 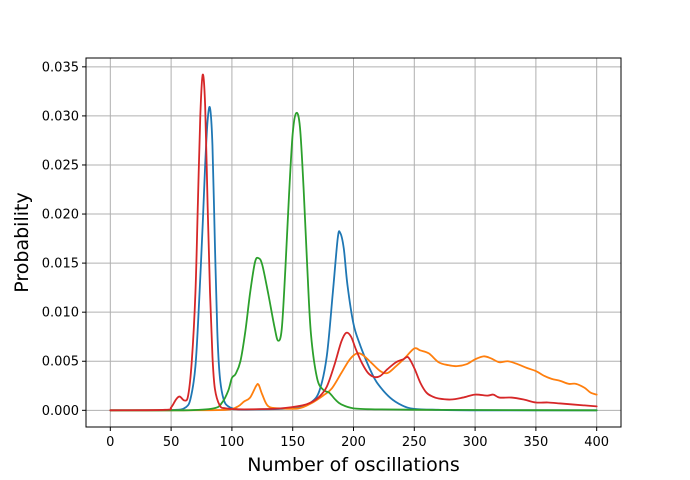 I want to click on x-tick-label: 200, so click(x=353, y=442).